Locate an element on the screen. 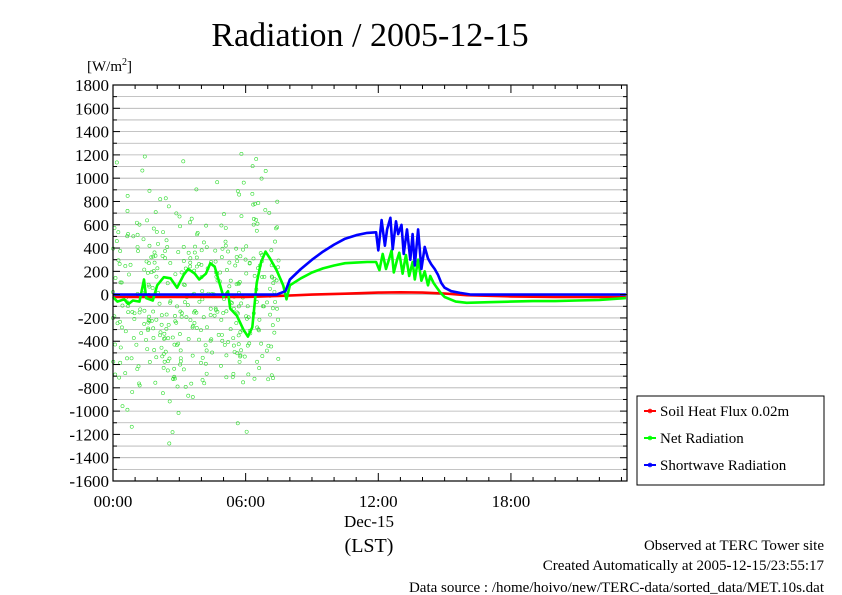 This screenshot has height=595, width=842. y-tick-label: 400 is located at coordinates (97, 248).